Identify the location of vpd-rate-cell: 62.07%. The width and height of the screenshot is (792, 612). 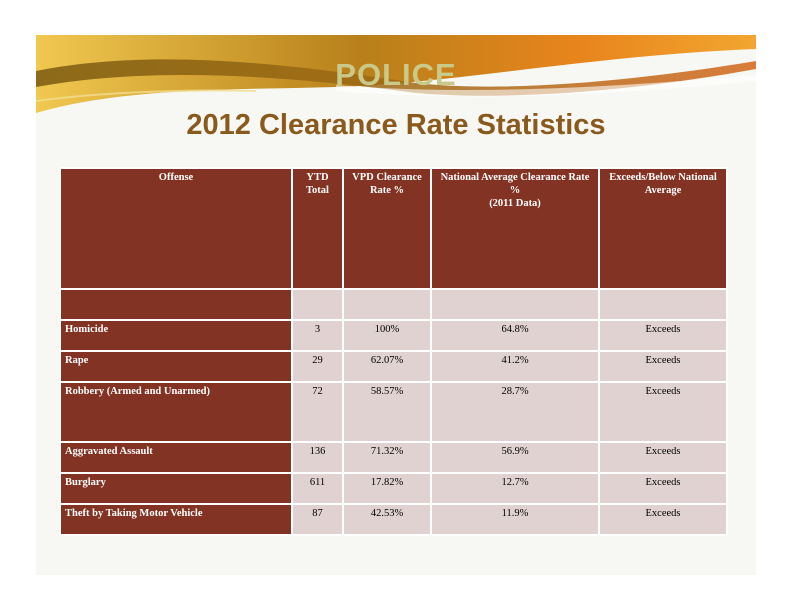
(387, 366).